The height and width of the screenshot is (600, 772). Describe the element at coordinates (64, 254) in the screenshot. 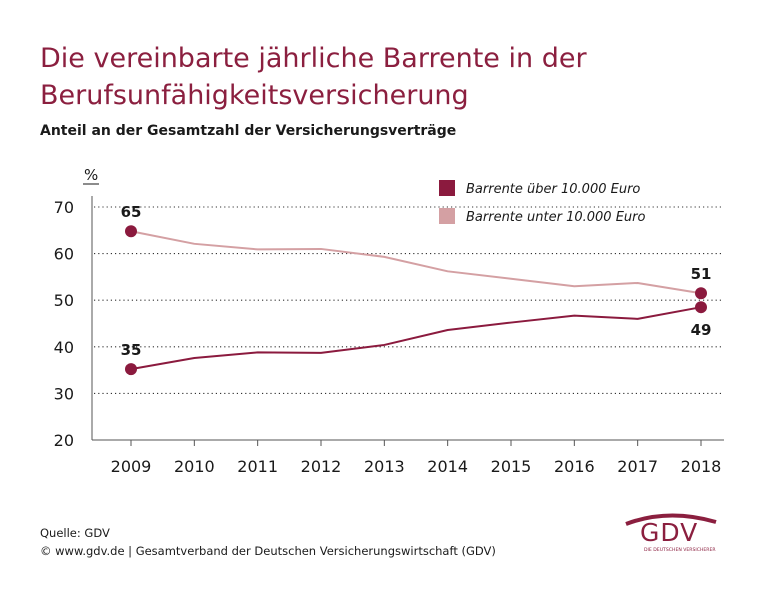

I see `y-tick-label: 60` at that location.